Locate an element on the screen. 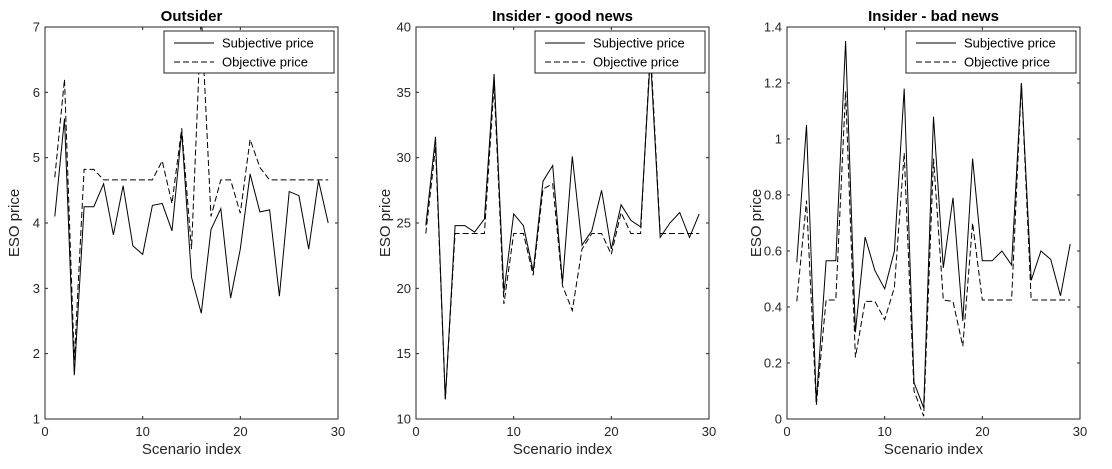 This screenshot has width=1112, height=469. y-tick-label: 0.8 is located at coordinates (773, 195).